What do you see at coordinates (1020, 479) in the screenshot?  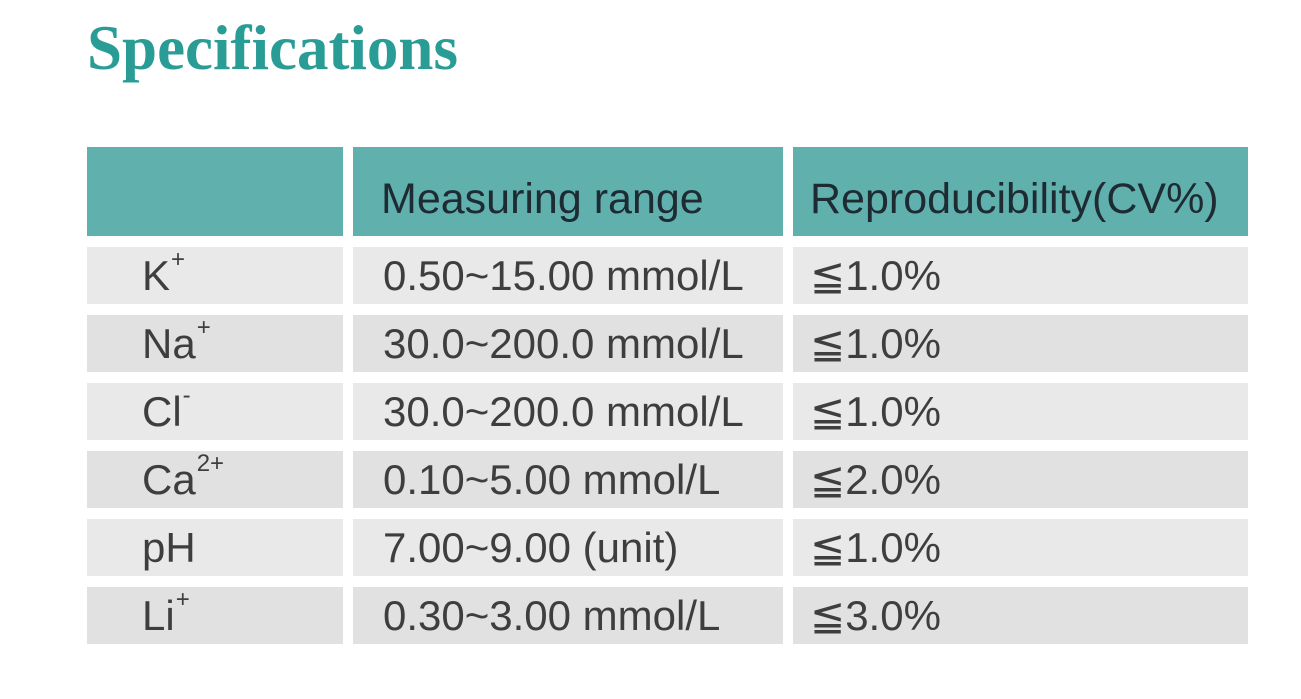 I see `reproducibility-cell: ≦2.0%` at bounding box center [1020, 479].